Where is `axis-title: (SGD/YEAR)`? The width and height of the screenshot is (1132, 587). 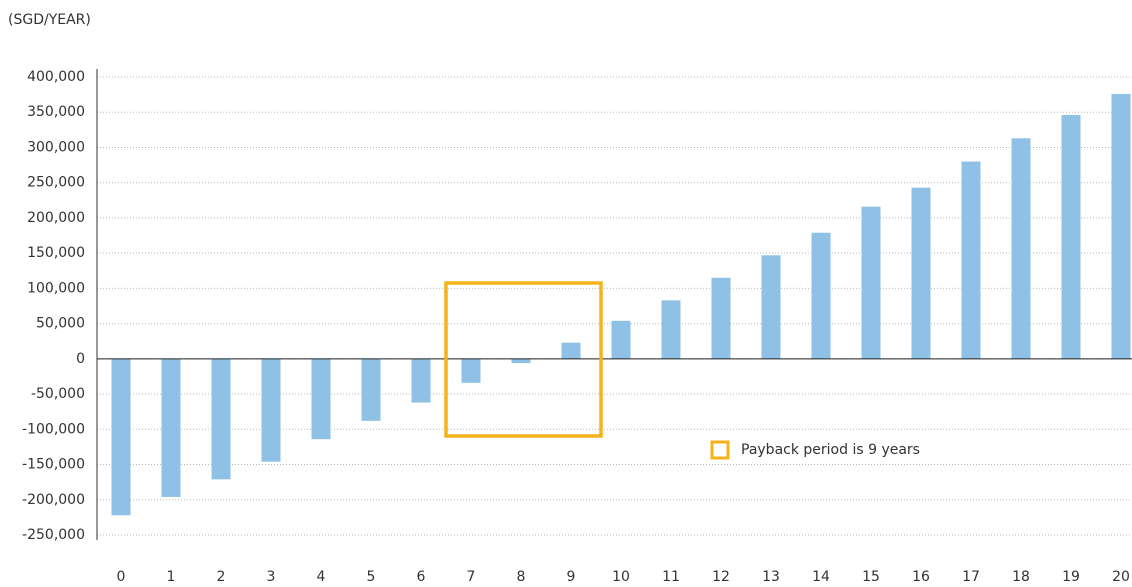 axis-title: (SGD/YEAR) is located at coordinates (49, 20).